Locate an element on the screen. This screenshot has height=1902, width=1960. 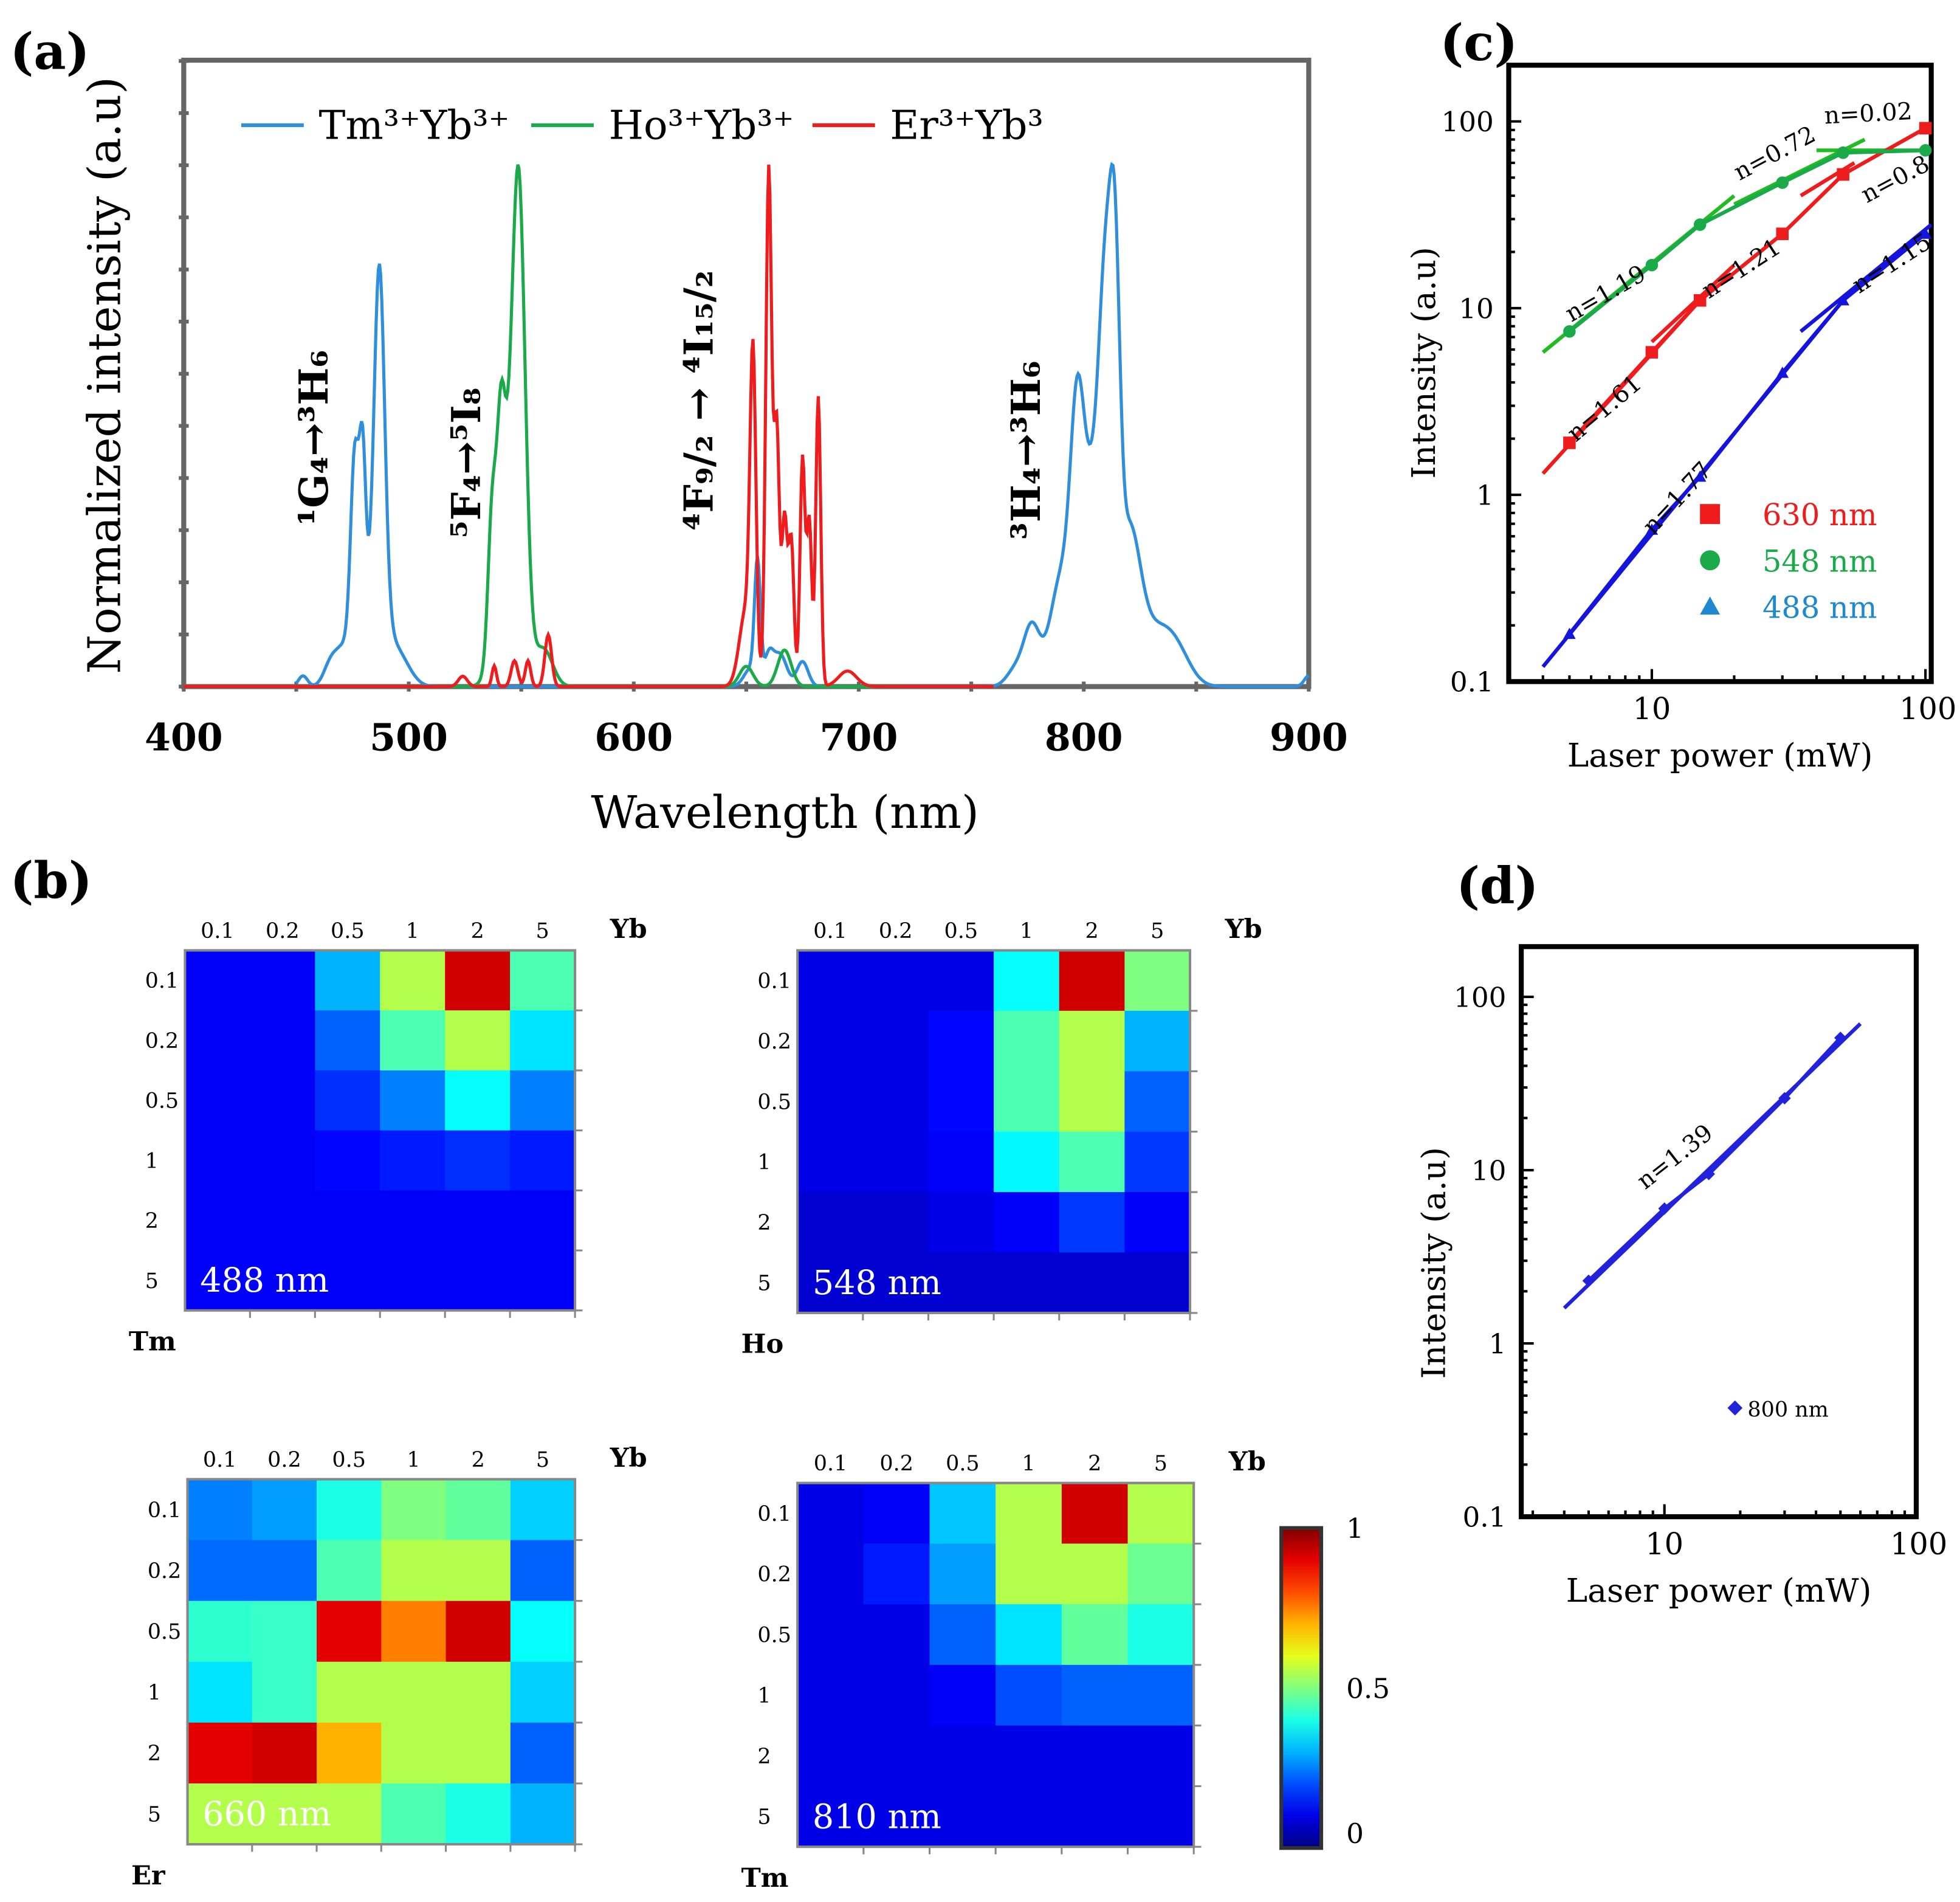
x-tick-label: 800 is located at coordinates (1084, 737).